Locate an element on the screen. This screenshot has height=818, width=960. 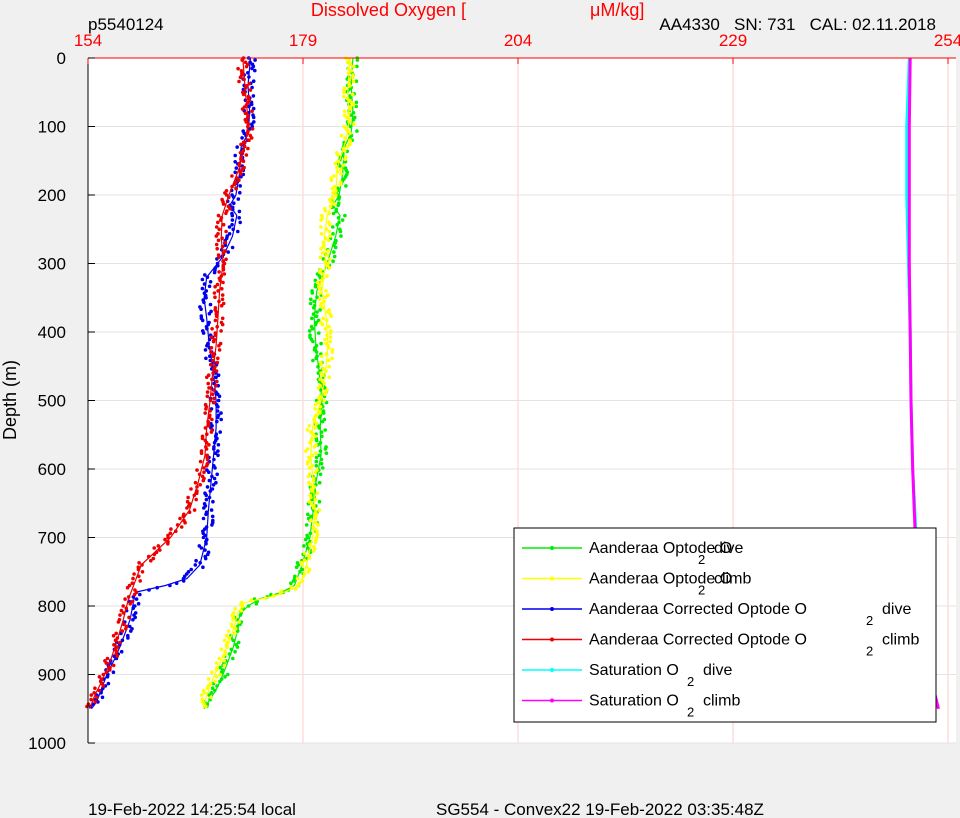
legend-label-suffix: dive is located at coordinates (728, 548).